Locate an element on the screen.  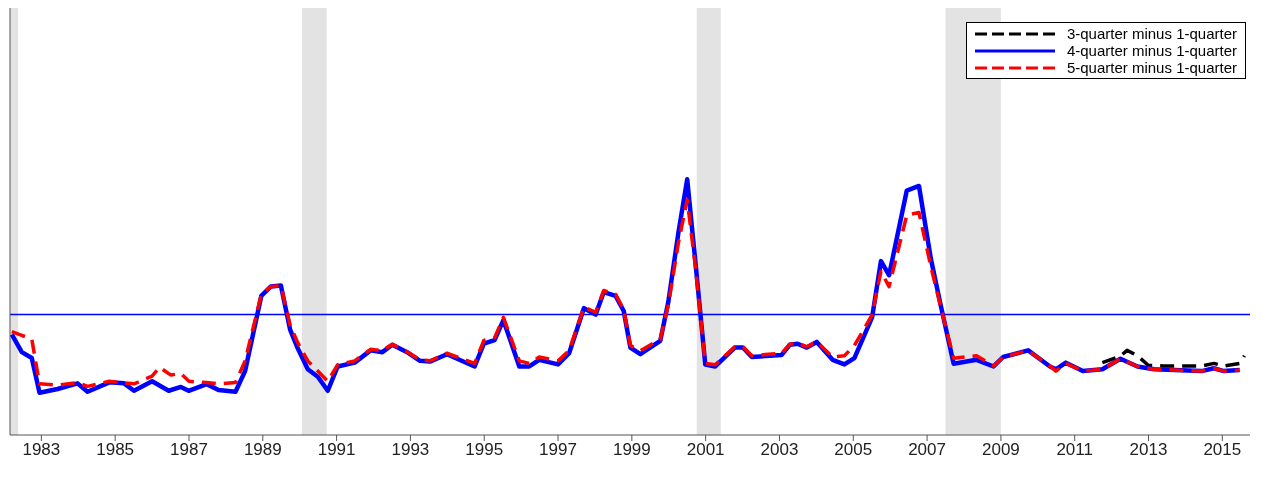
x-tick-label: 1985 is located at coordinates (115, 450).